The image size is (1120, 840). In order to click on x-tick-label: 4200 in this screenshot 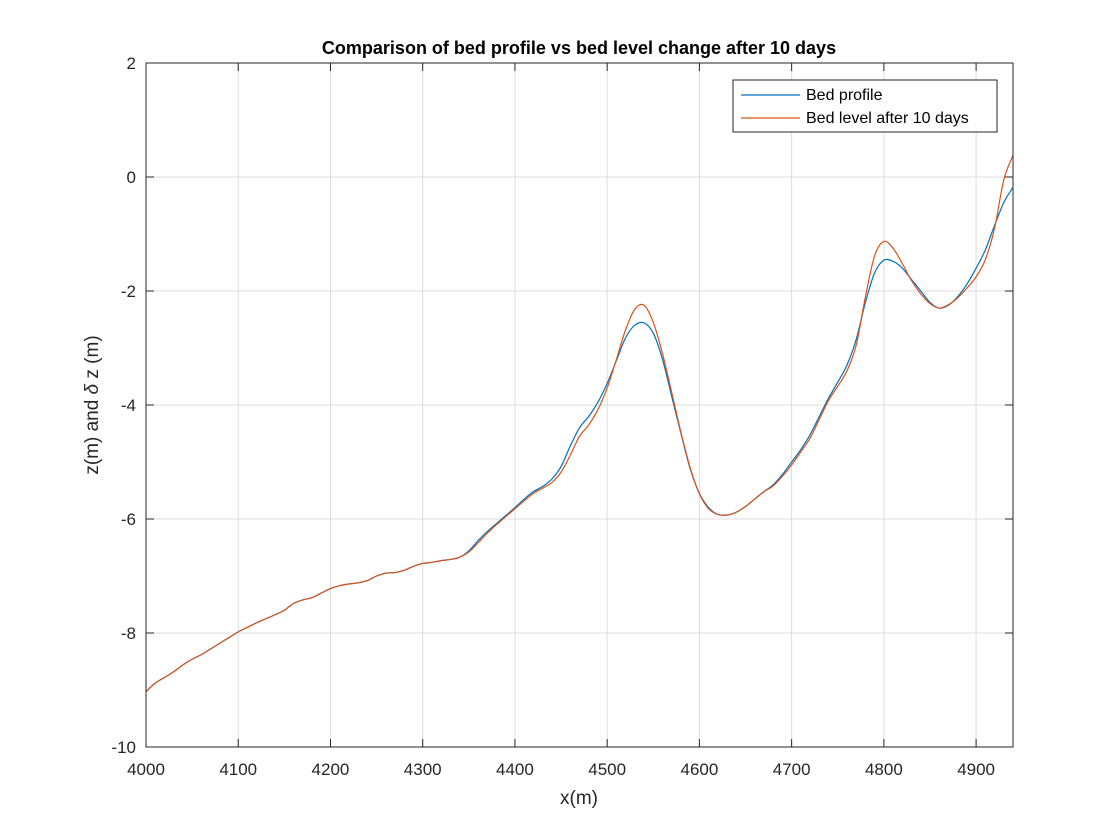, I will do `click(331, 769)`.